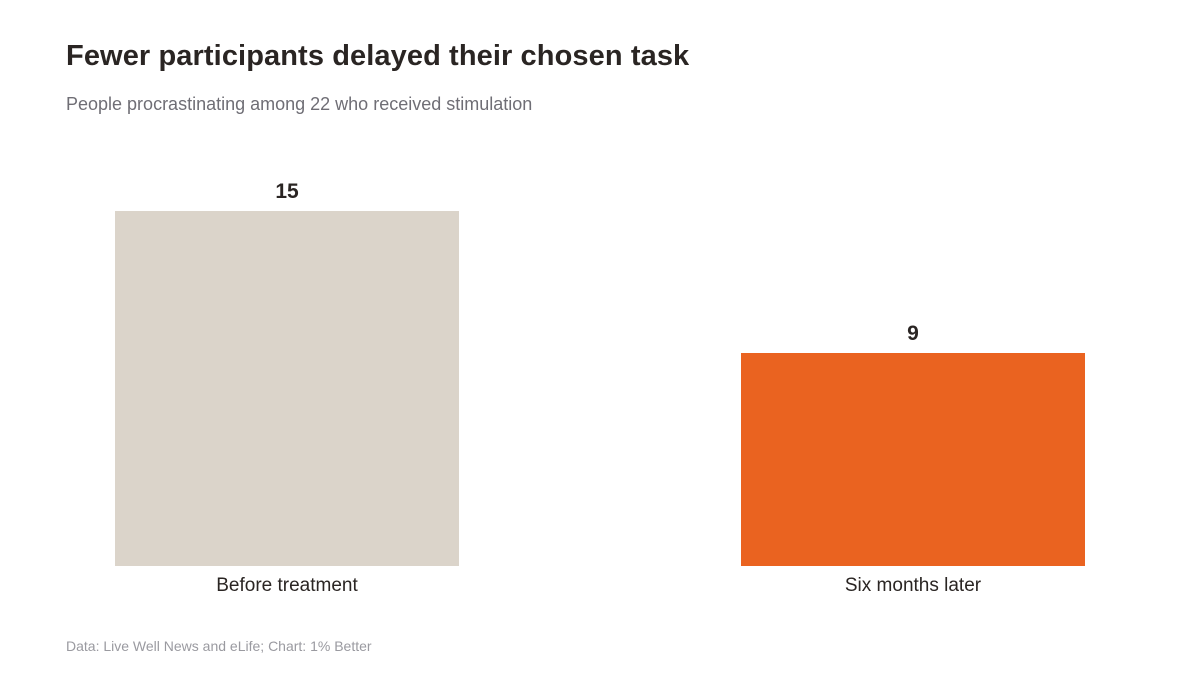 This screenshot has height=675, width=1200. I want to click on bar-value-label-1: 9, so click(913, 333).